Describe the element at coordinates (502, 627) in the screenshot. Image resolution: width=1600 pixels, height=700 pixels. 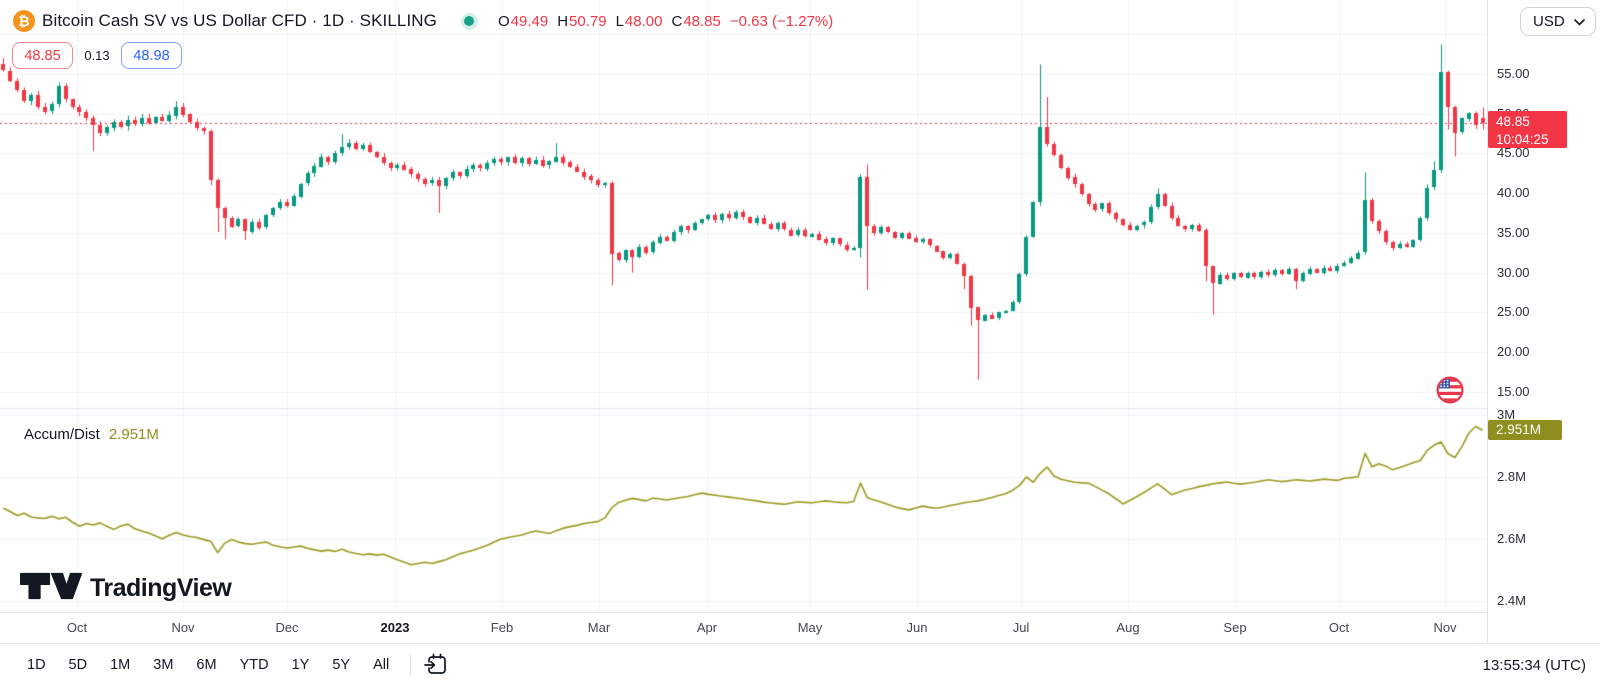
I see `time-tick-label: Feb` at that location.